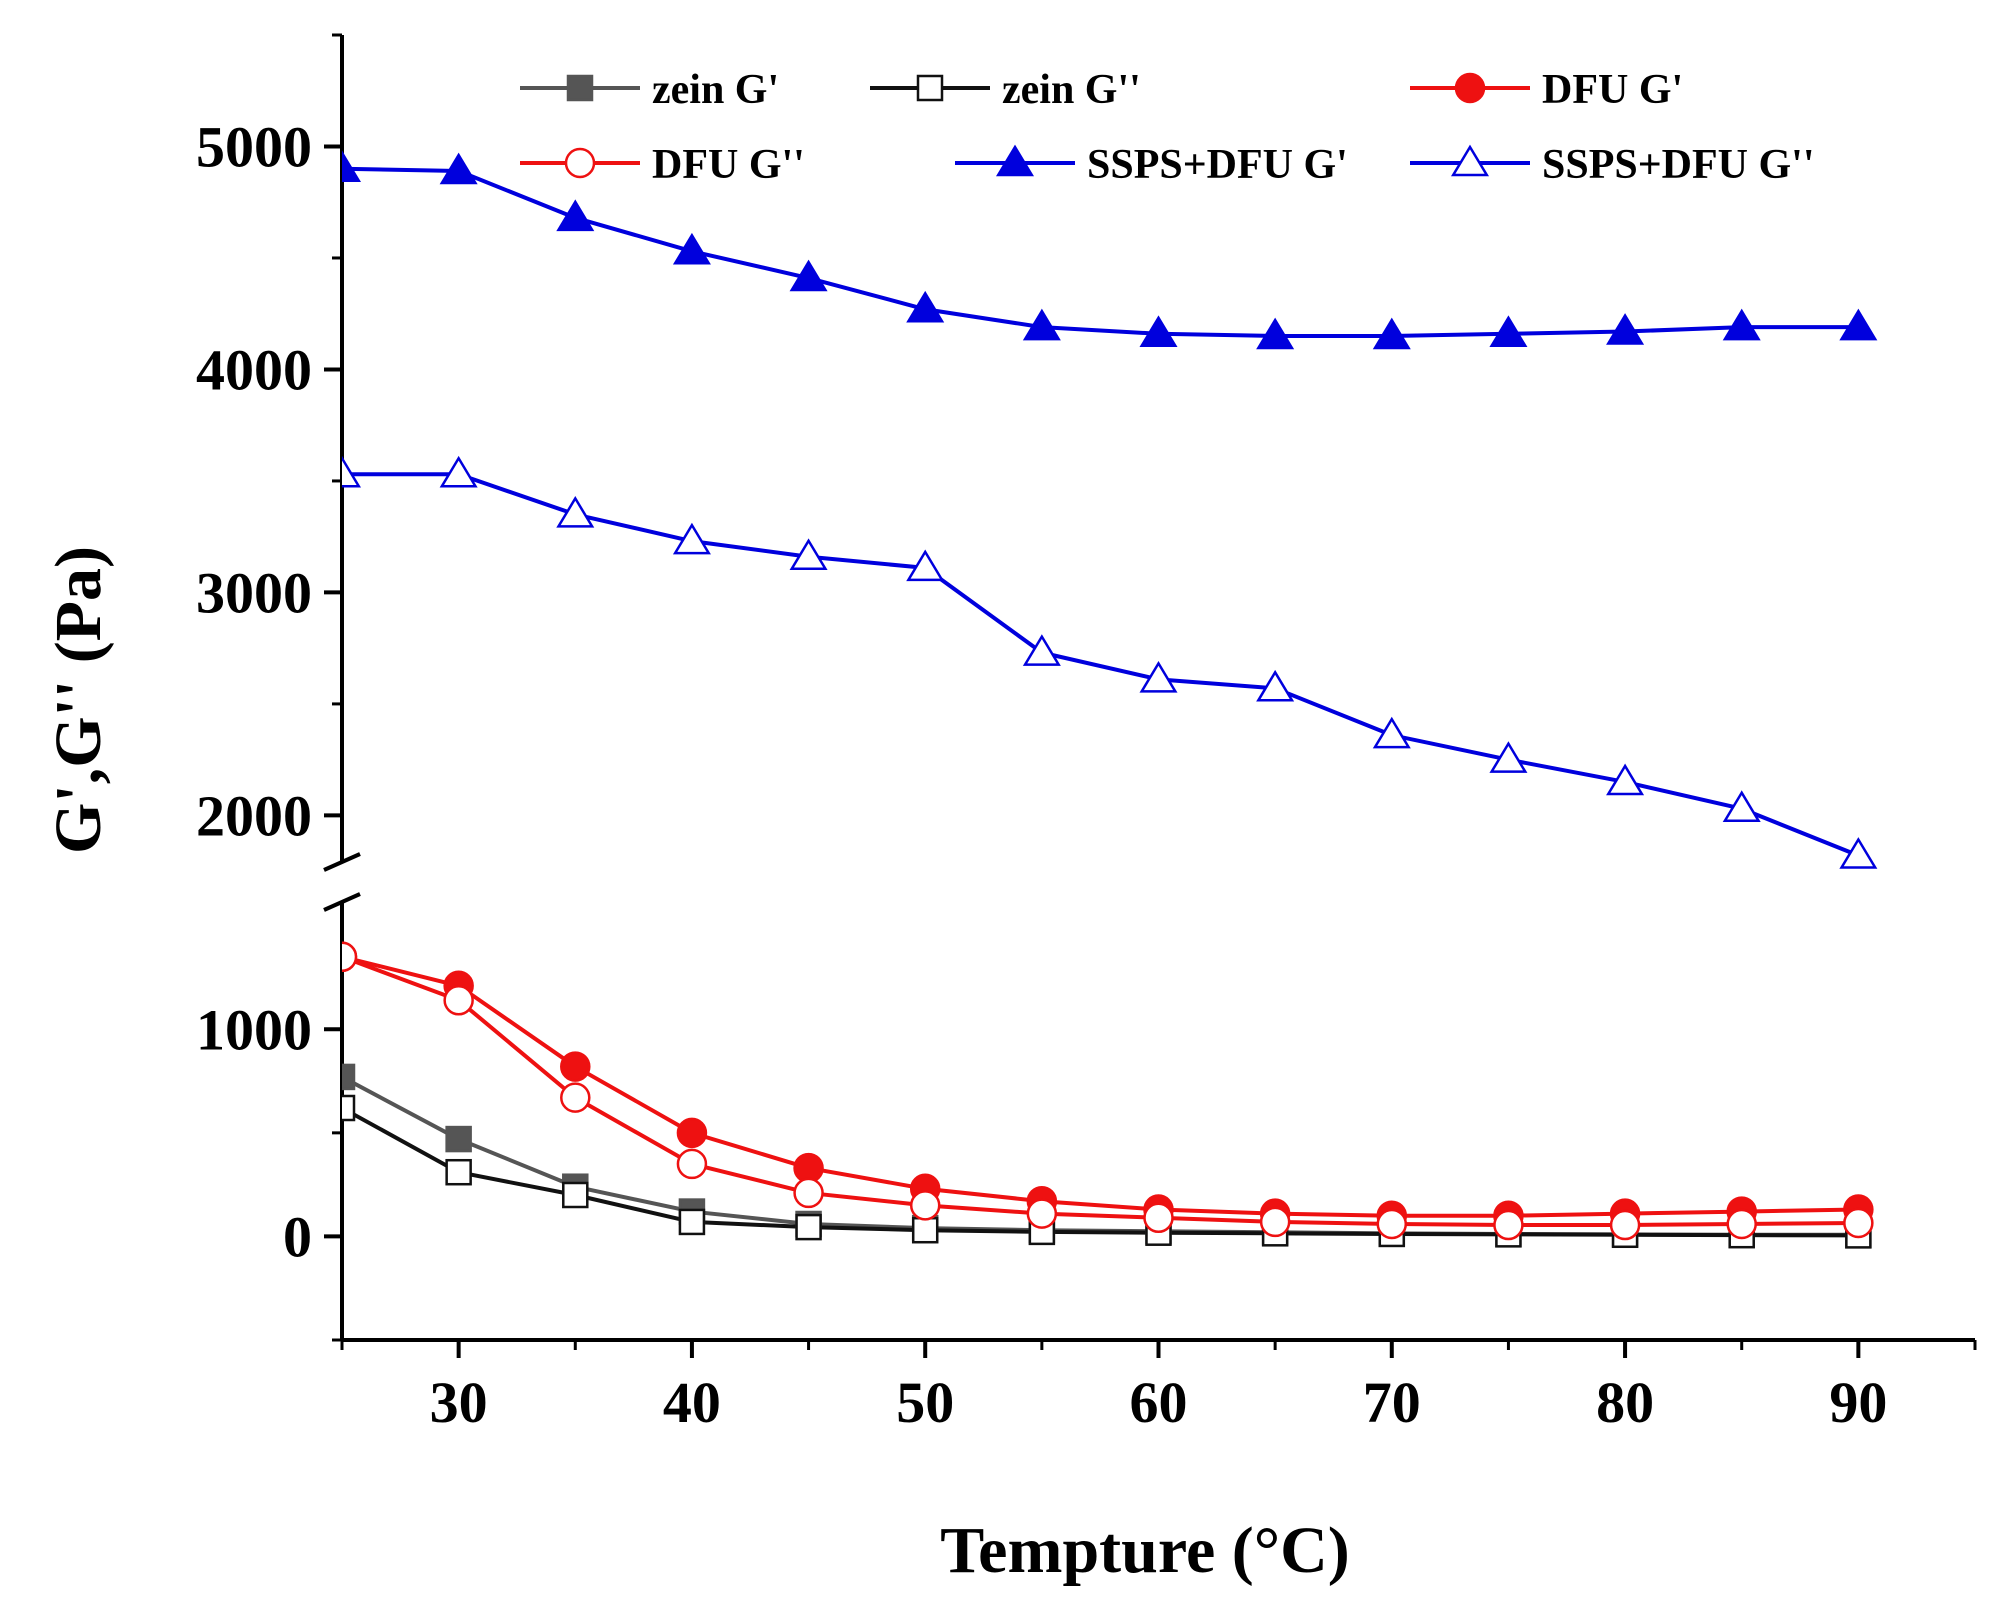 This screenshot has height=1624, width=1994. What do you see at coordinates (1392, 1402) in the screenshot?
I see `x-tick-label: 70` at bounding box center [1392, 1402].